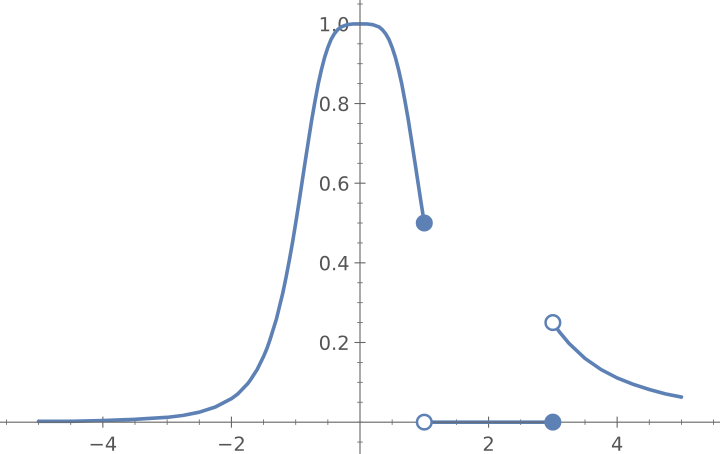  What do you see at coordinates (231, 443) in the screenshot?
I see `x-tick-label: −2` at bounding box center [231, 443].